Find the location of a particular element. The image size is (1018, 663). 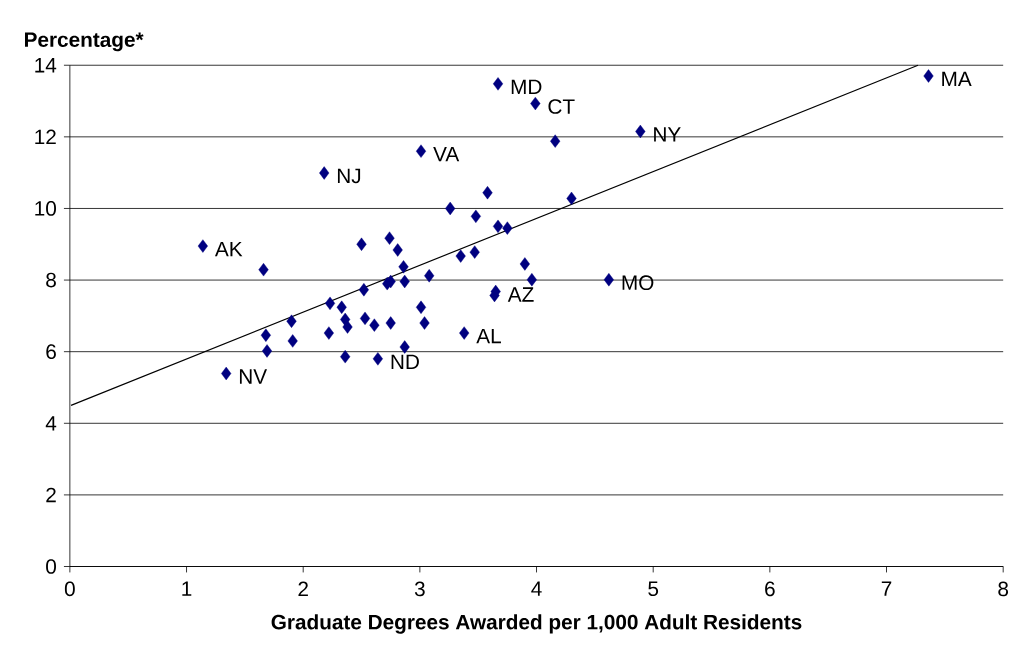

y-tick-label: 14 is located at coordinates (46, 65).